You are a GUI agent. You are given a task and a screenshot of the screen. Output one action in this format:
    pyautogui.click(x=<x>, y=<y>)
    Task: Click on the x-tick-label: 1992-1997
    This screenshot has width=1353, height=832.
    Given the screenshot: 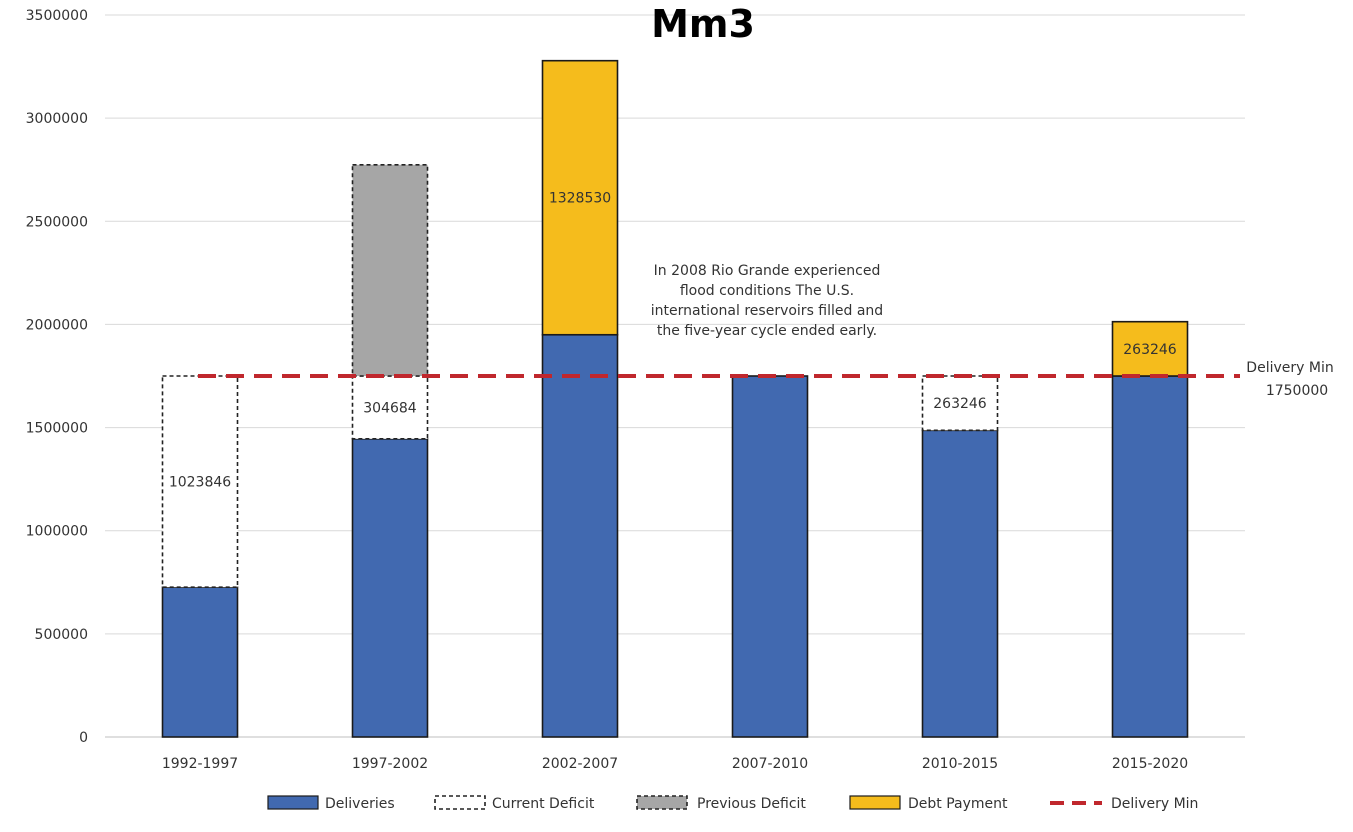 What is the action you would take?
    pyautogui.click(x=200, y=764)
    